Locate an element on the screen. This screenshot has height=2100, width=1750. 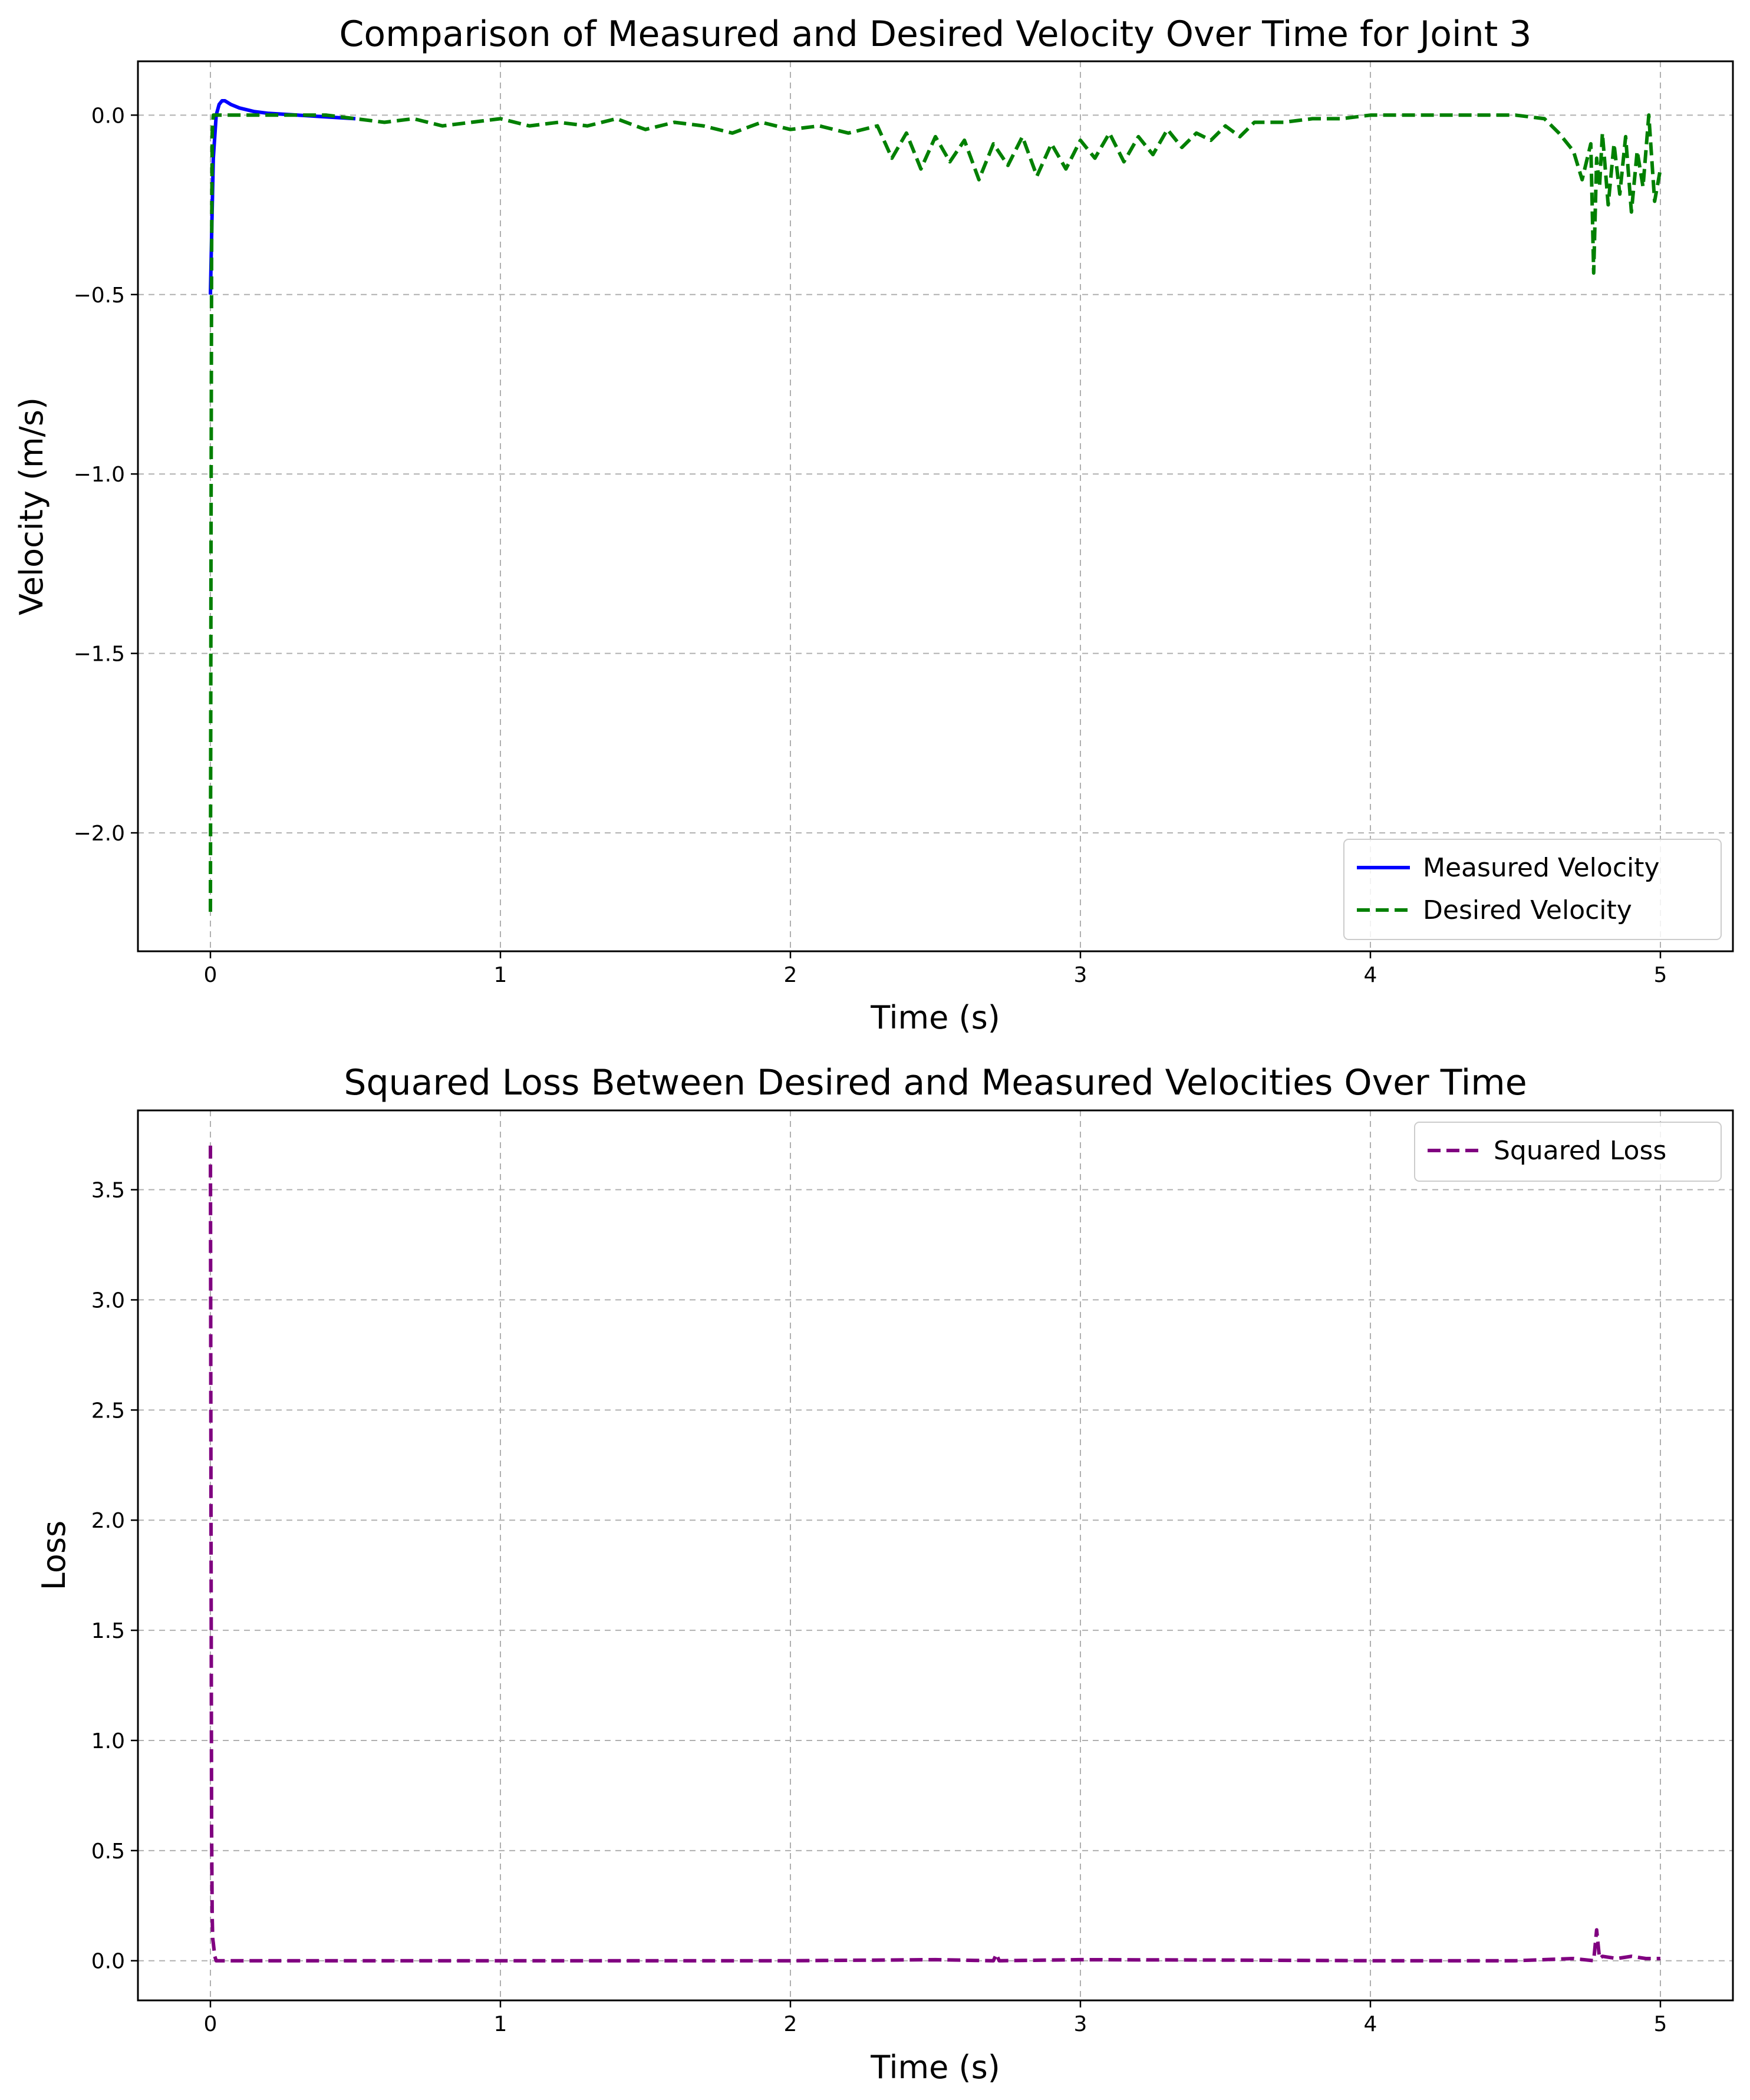
velocity-chart-legend: Measured Velocity Desired Velocity is located at coordinates (1532, 890).